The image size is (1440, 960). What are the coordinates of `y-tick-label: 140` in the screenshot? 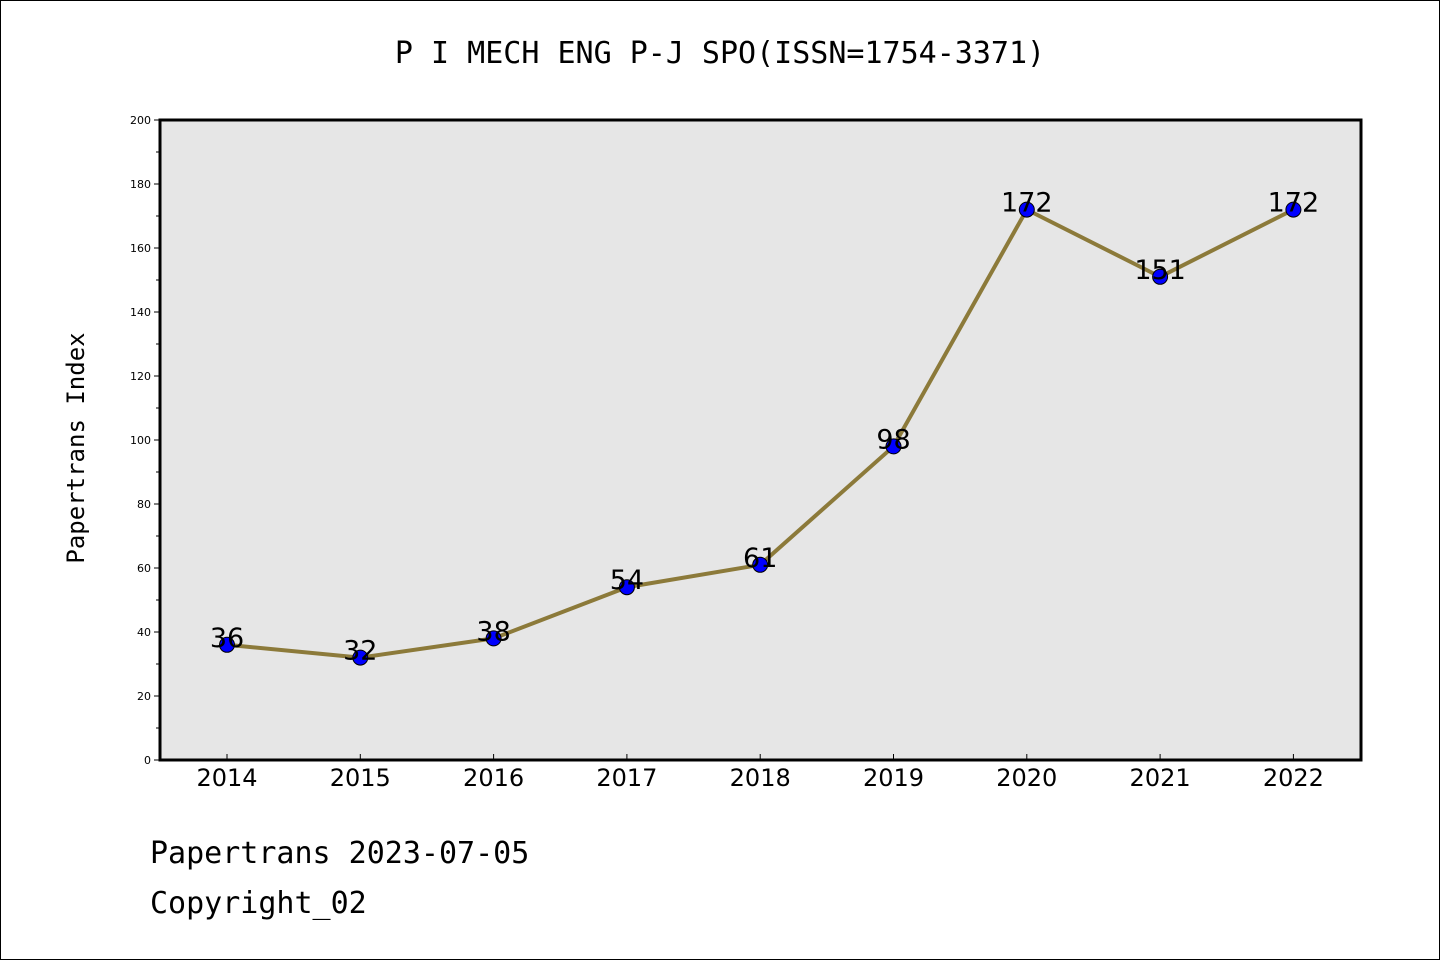 It's located at (140, 312).